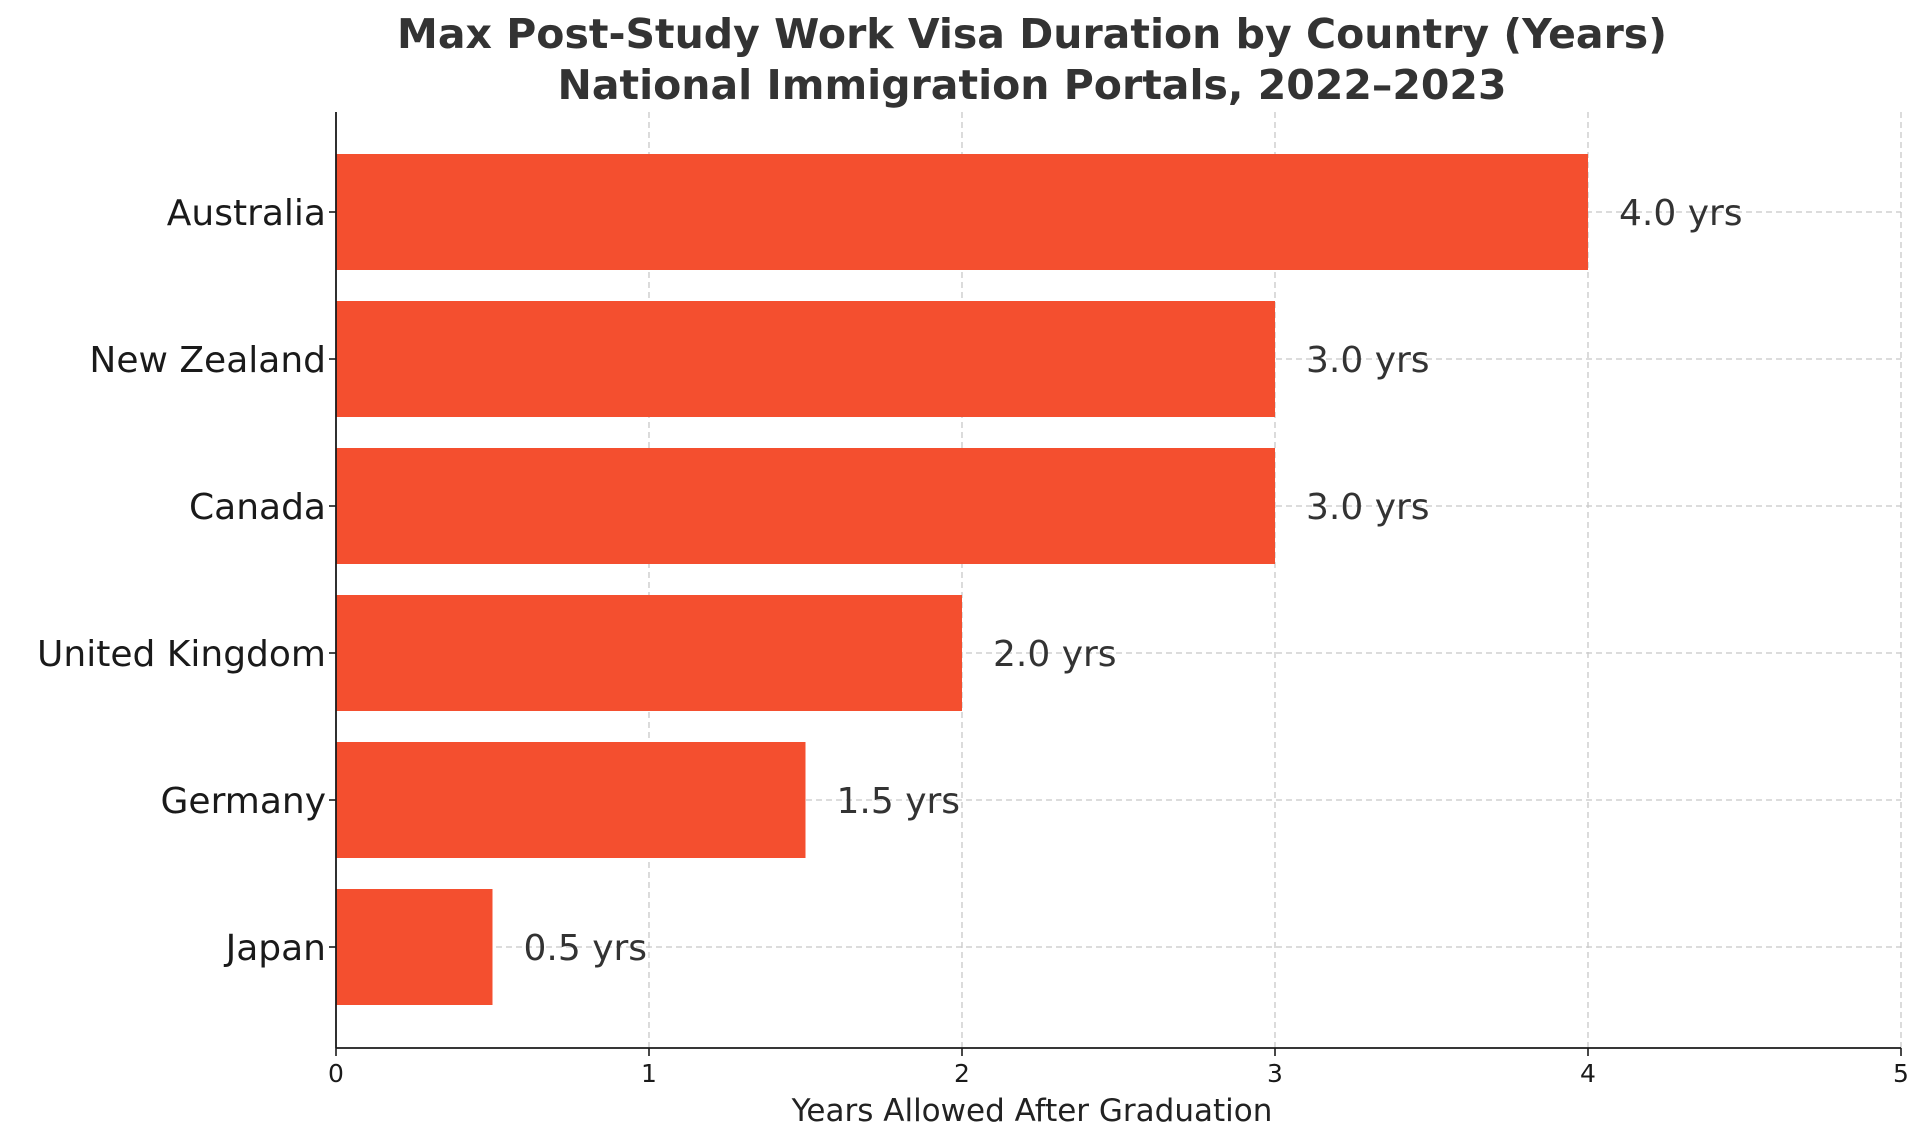  Describe the element at coordinates (899, 801) in the screenshot. I see `data-label-4: 1.5 yrs` at that location.